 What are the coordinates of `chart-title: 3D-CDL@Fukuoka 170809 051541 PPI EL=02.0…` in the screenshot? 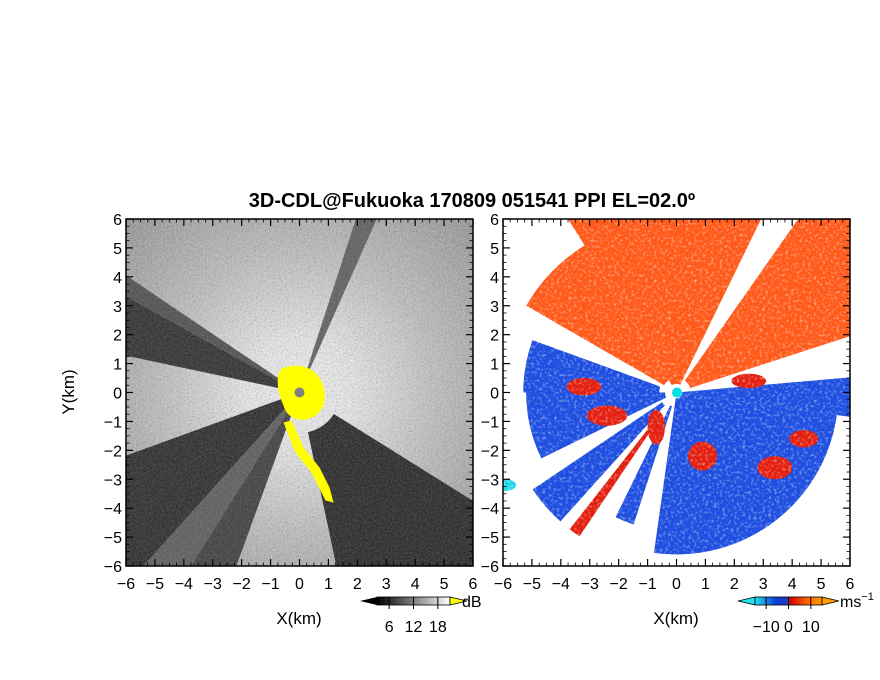 It's located at (472, 201).